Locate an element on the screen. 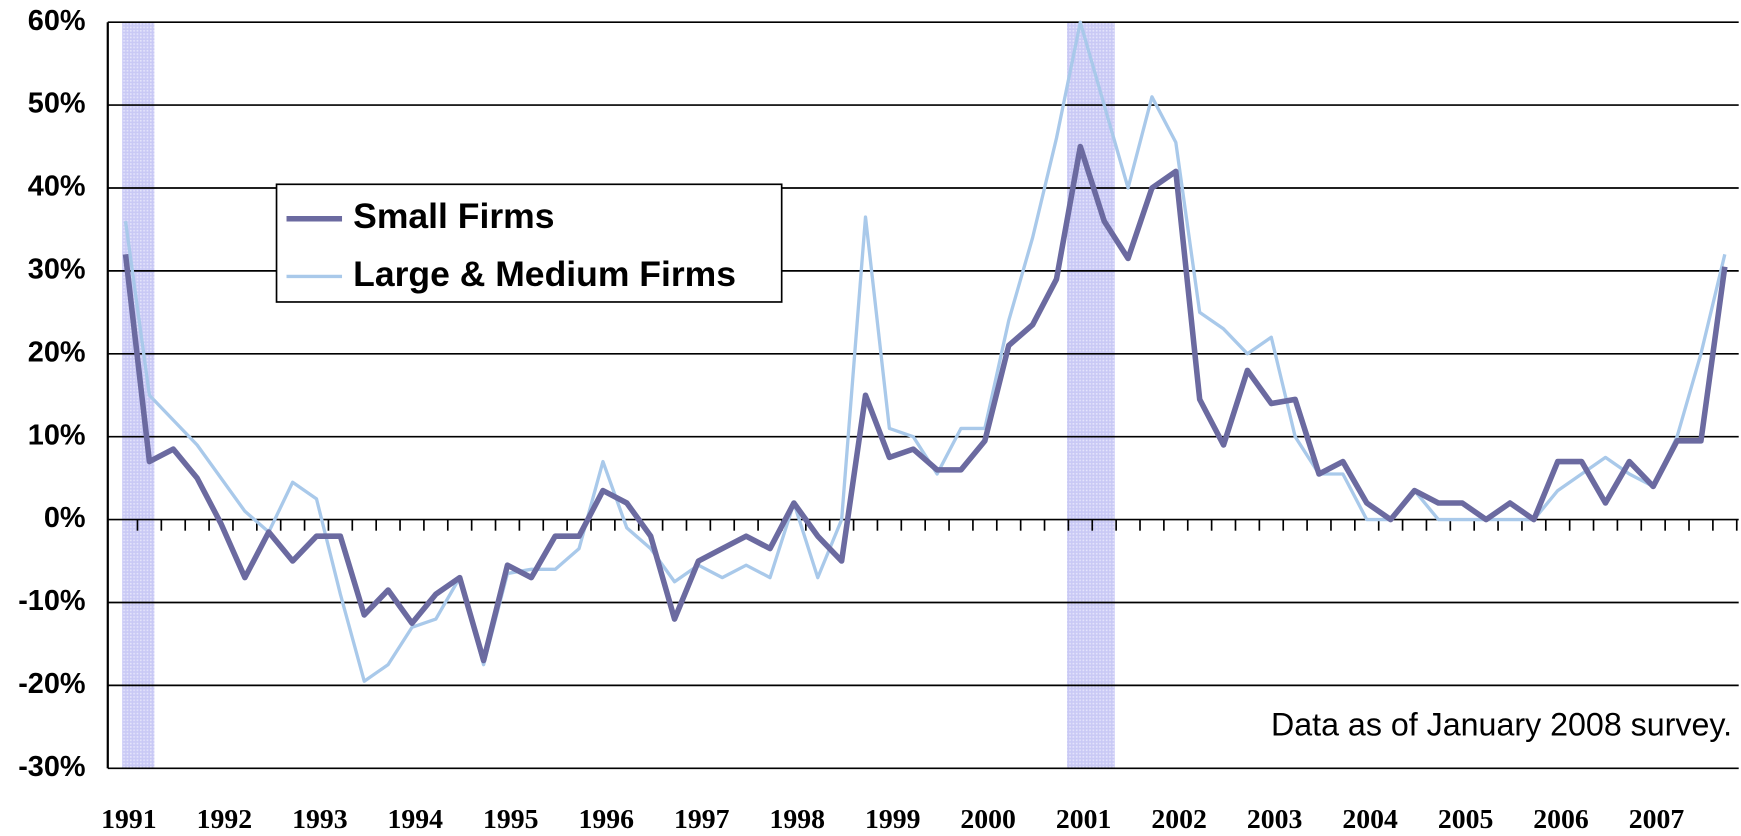  x-tick-label: 2007 is located at coordinates (1657, 819).